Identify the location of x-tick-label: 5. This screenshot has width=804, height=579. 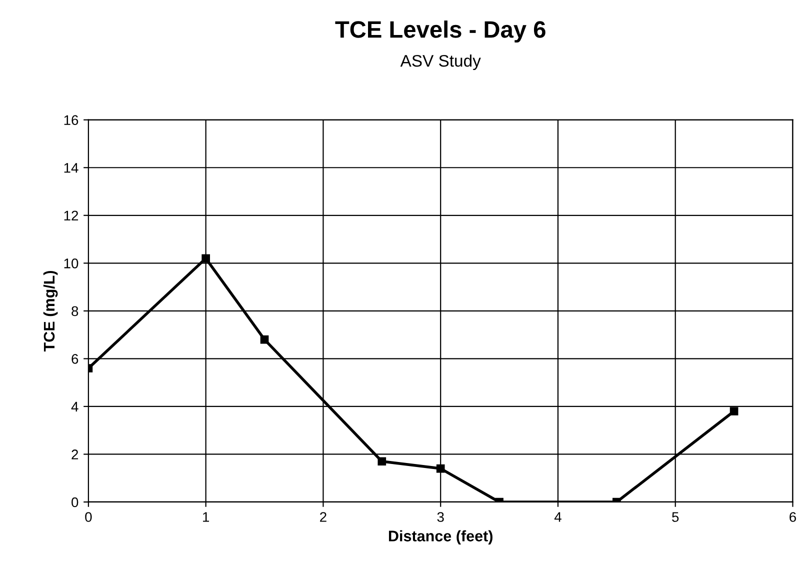
(675, 517).